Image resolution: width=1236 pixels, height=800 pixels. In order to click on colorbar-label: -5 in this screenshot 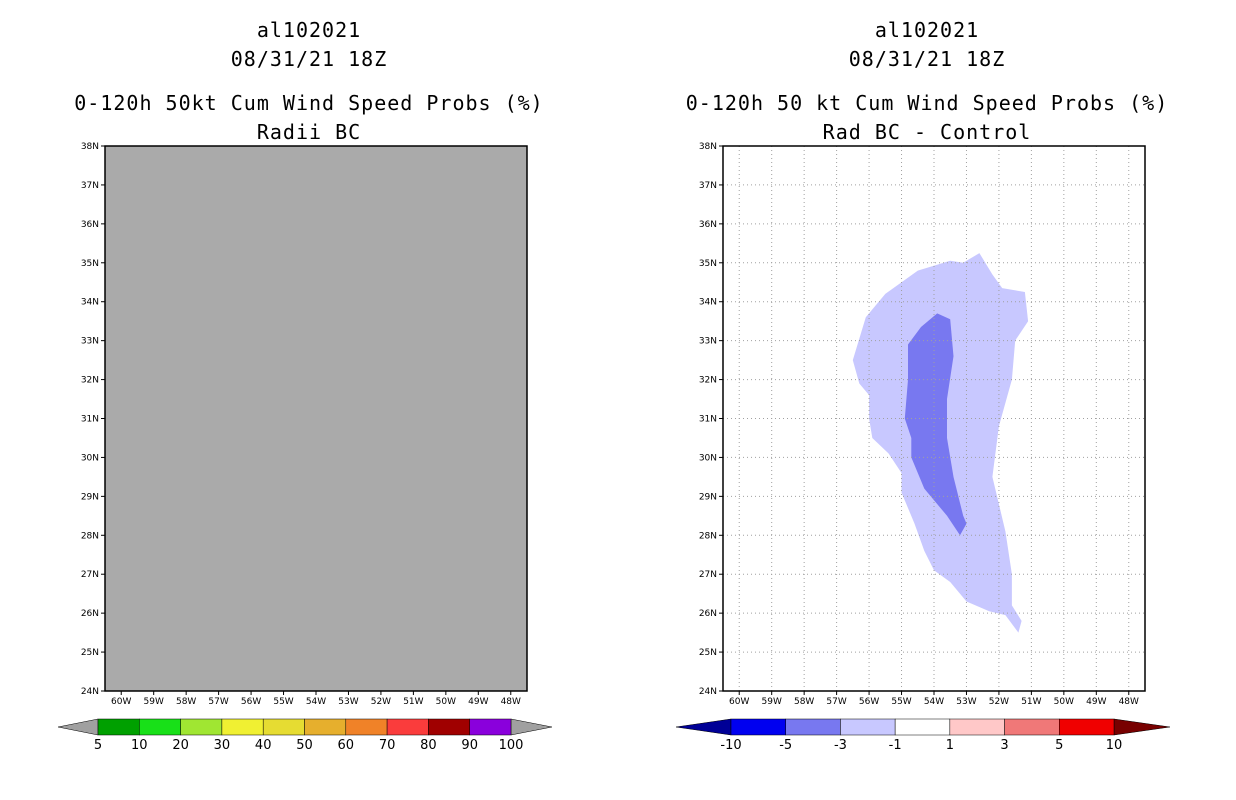, I will do `click(785, 745)`.